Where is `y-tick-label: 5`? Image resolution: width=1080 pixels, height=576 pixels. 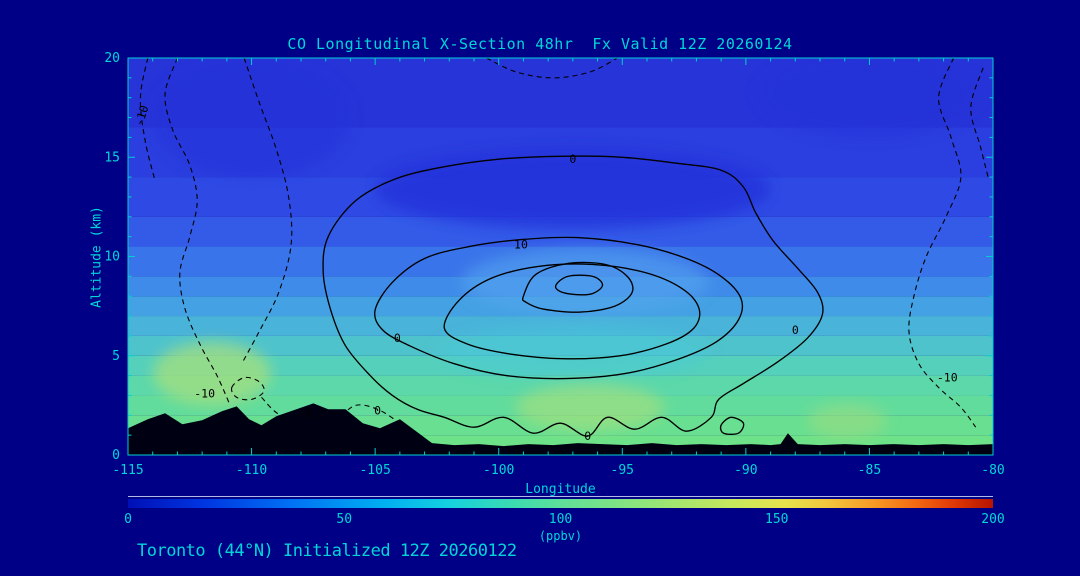
y-tick-label: 5 is located at coordinates (116, 356).